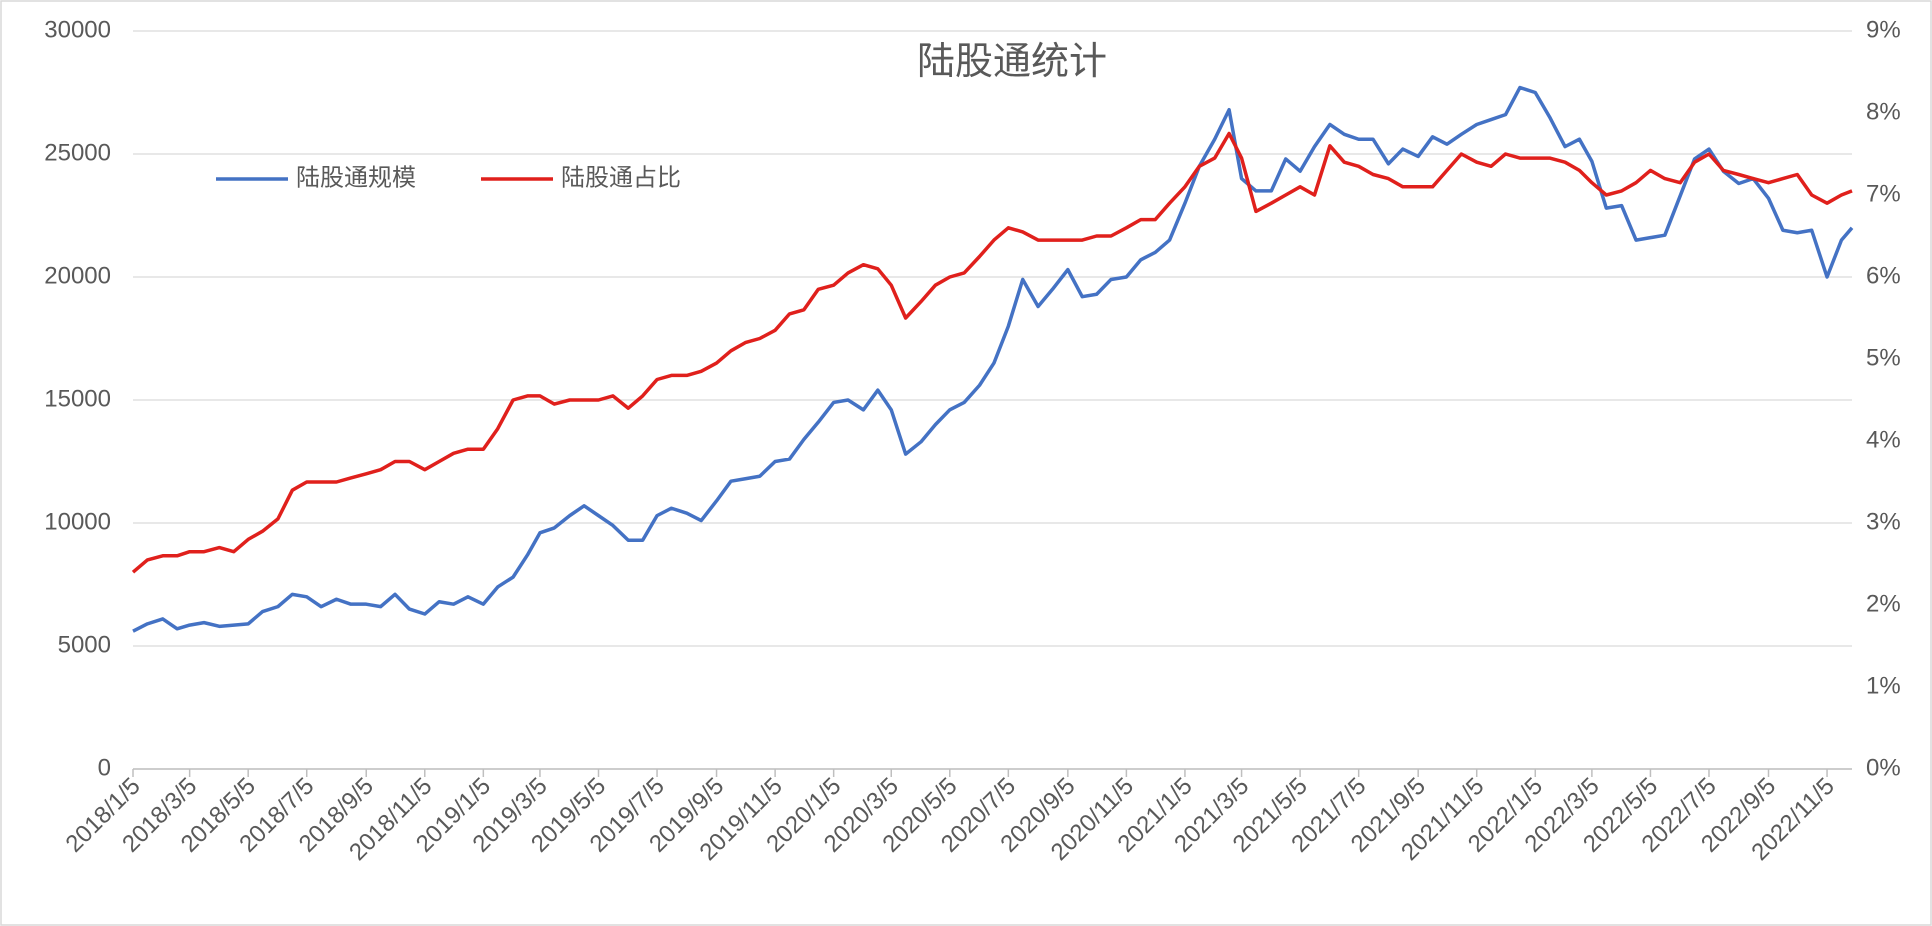 The width and height of the screenshot is (1932, 926). What do you see at coordinates (1883, 275) in the screenshot?
I see `y2-tick-label: 6%` at bounding box center [1883, 275].